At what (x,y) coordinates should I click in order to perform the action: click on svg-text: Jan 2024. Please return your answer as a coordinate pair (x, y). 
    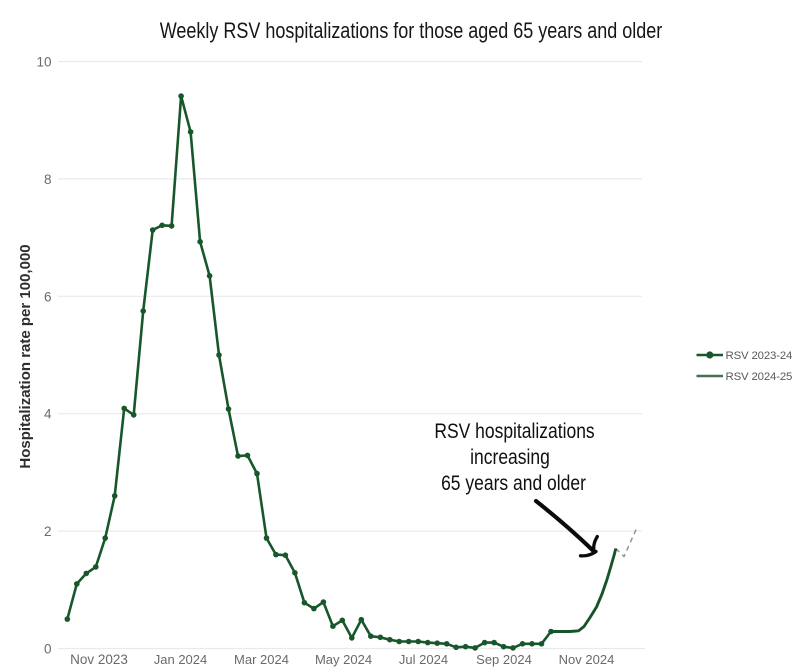
    Looking at the image, I should click on (181, 659).